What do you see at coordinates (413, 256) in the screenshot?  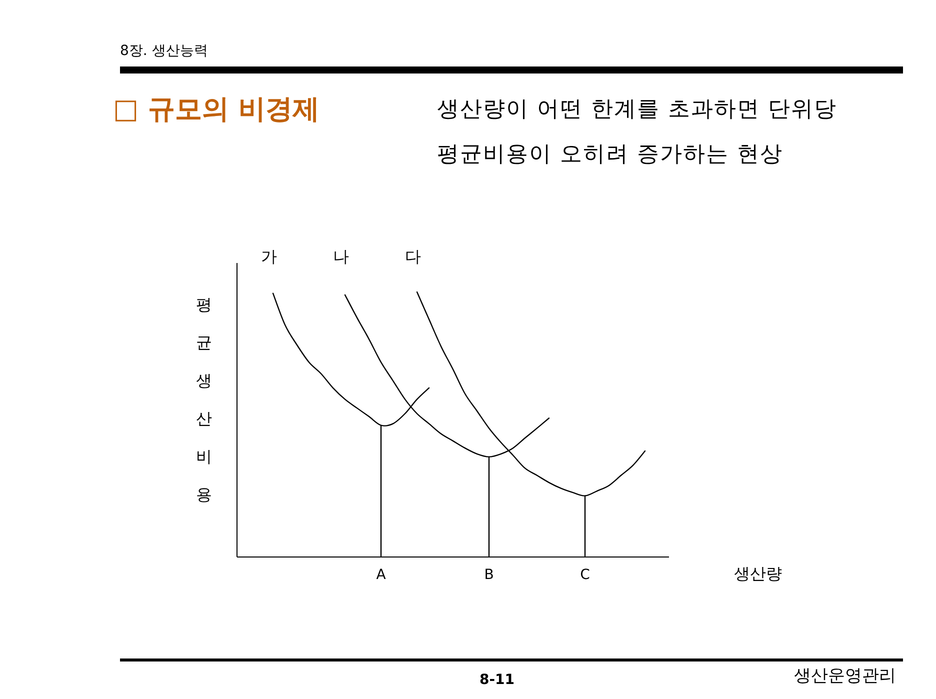 I see `series-label: 다` at bounding box center [413, 256].